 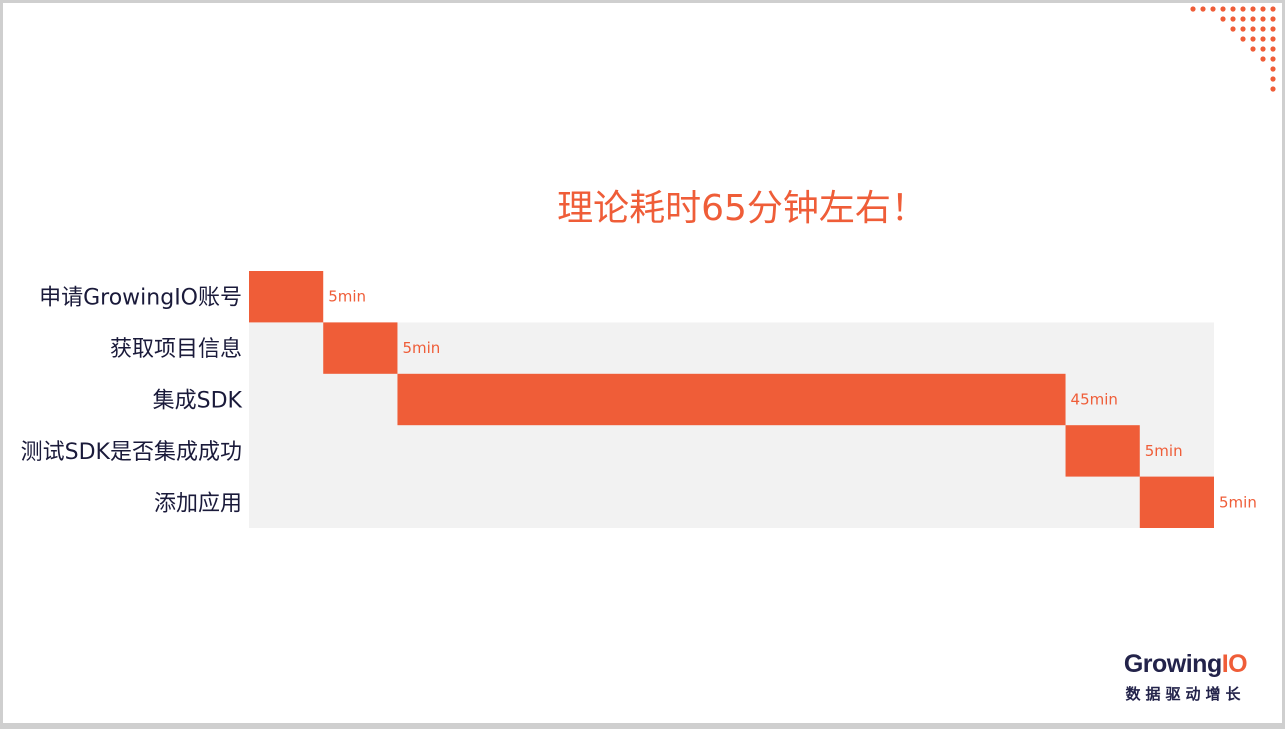 What do you see at coordinates (176, 349) in the screenshot?
I see `category-label: 获取项目信息` at bounding box center [176, 349].